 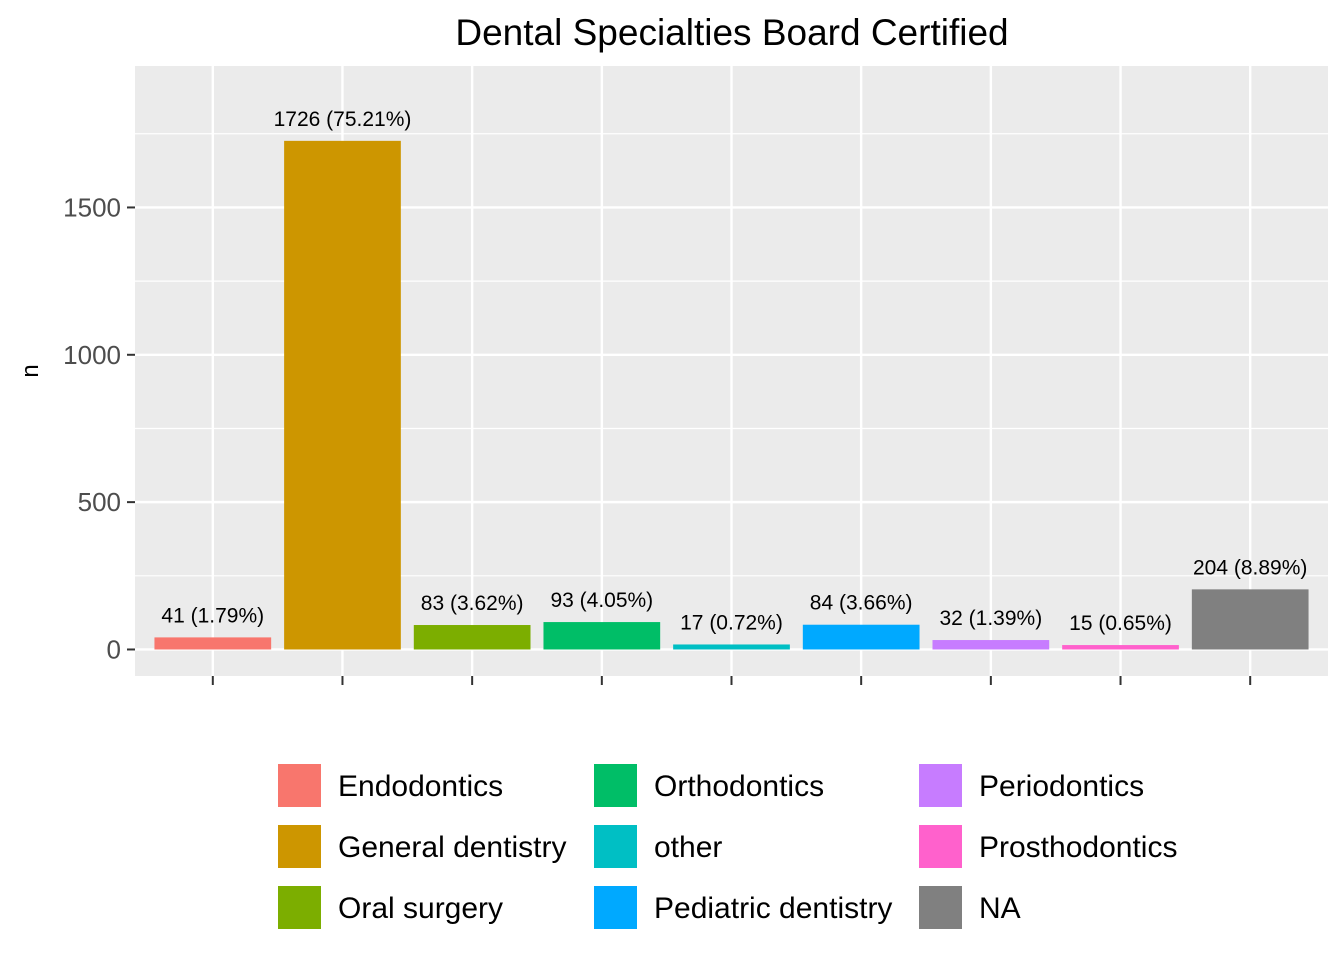 What do you see at coordinates (420, 908) in the screenshot?
I see `legend-label: Oral surgery` at bounding box center [420, 908].